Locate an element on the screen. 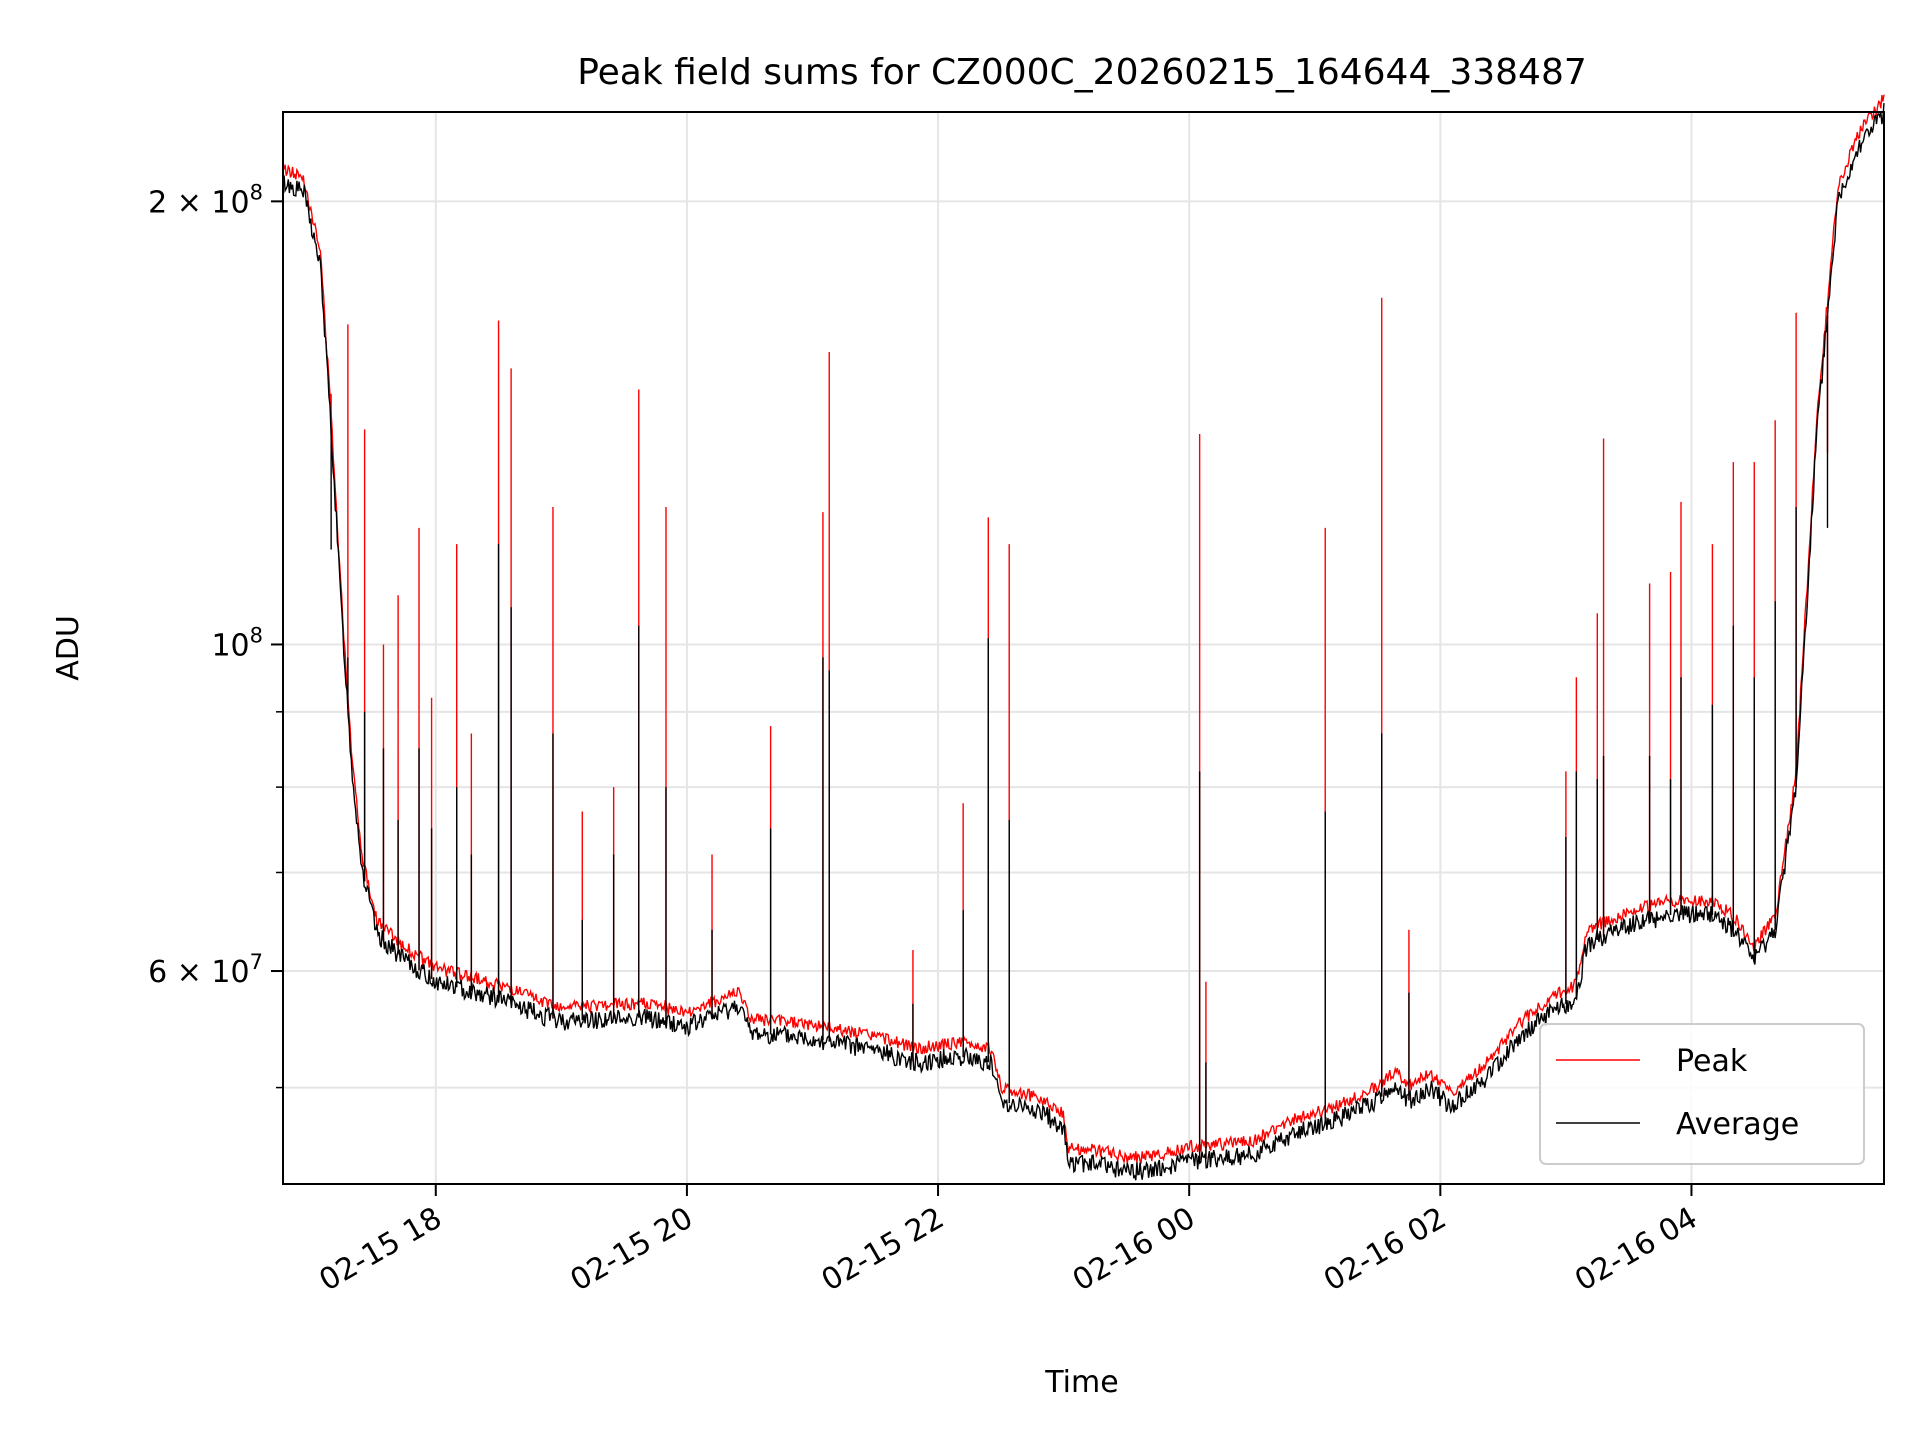 The height and width of the screenshot is (1440, 1920). legend-box is located at coordinates (1702, 1094).